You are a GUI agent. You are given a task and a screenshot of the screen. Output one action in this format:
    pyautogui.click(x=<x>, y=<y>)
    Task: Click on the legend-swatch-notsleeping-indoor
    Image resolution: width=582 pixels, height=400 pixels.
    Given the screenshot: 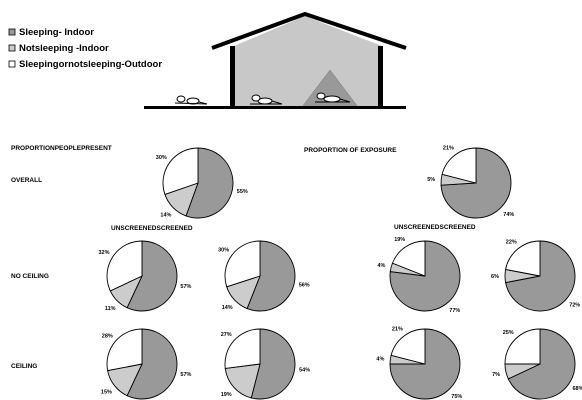 What is the action you would take?
    pyautogui.click(x=12, y=48)
    